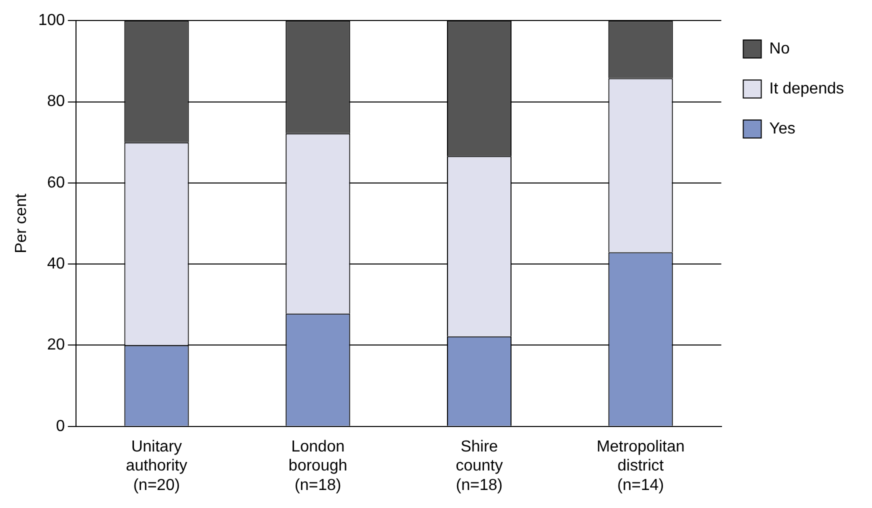  Describe the element at coordinates (56, 183) in the screenshot. I see `y-tick-label: 60` at that location.